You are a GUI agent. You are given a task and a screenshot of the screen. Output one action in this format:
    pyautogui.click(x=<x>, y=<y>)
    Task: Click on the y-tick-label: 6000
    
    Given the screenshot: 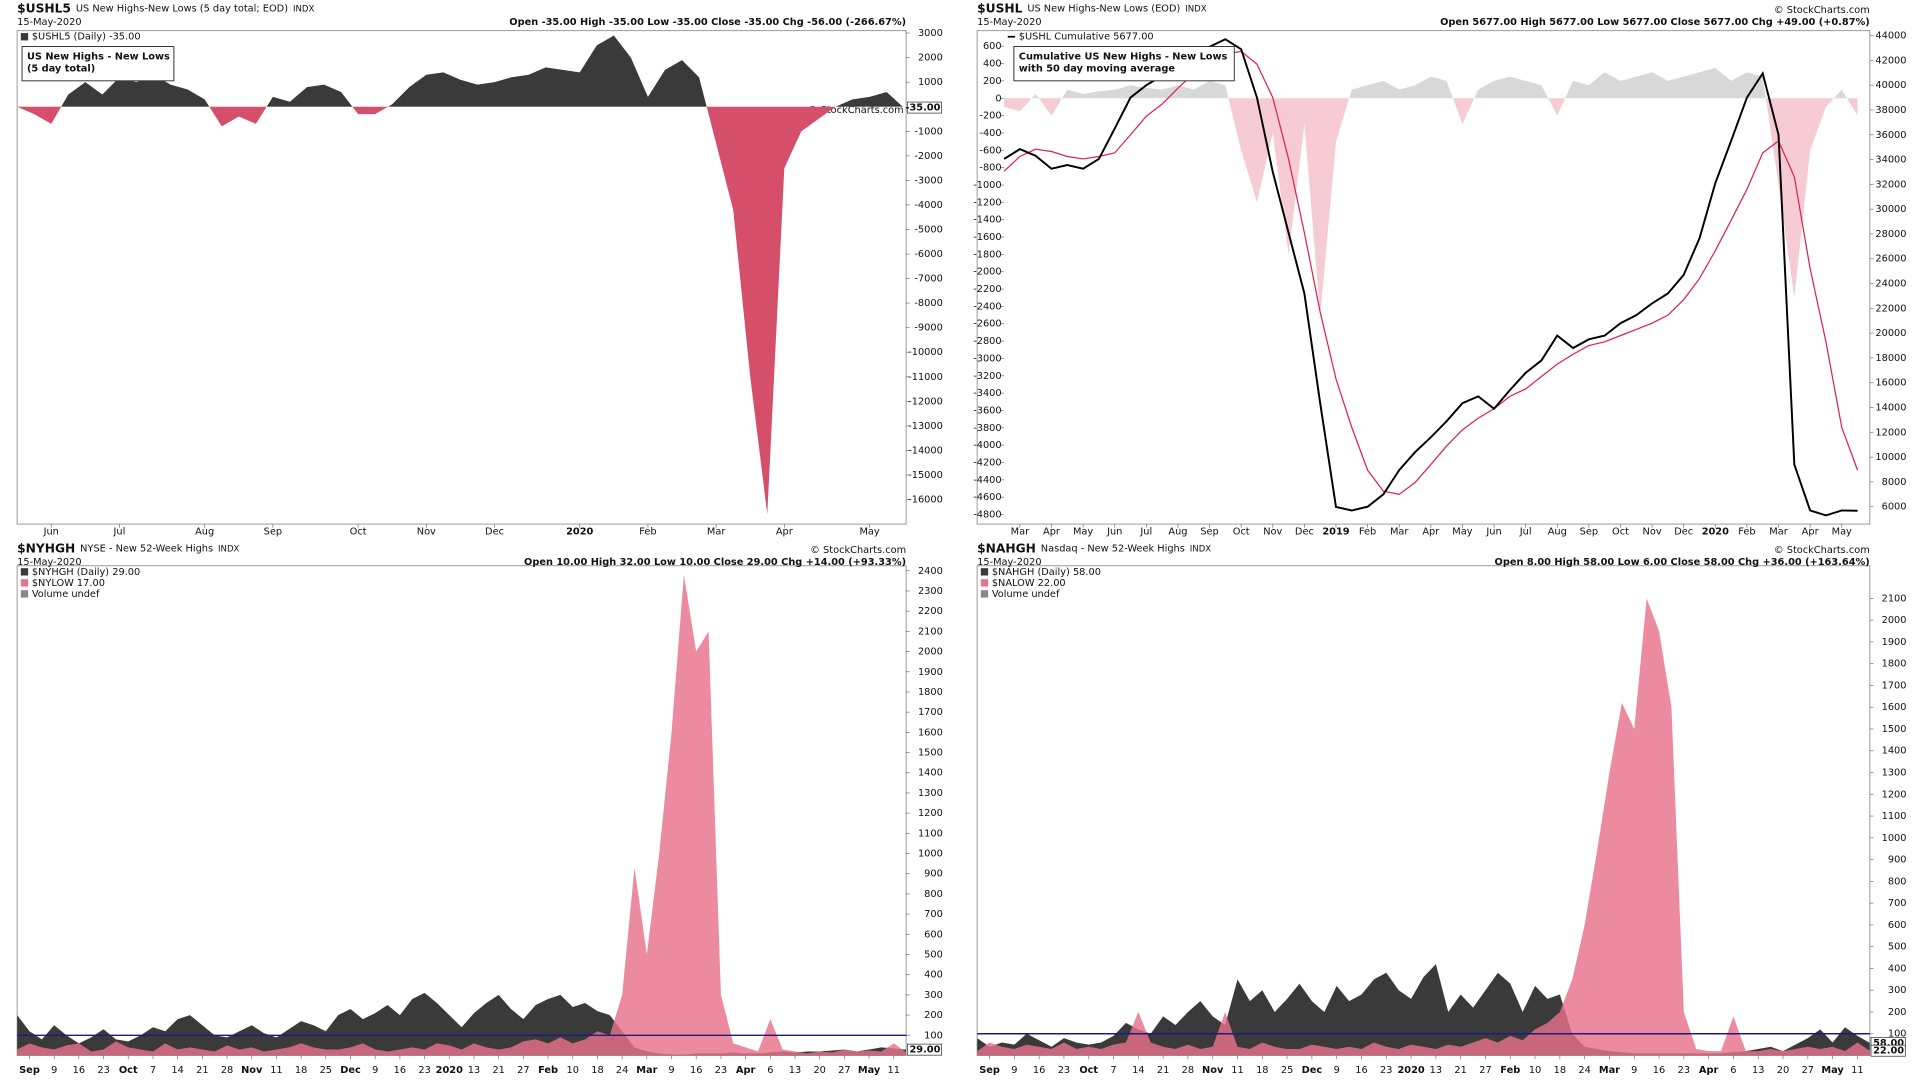 What is the action you would take?
    pyautogui.click(x=1894, y=507)
    